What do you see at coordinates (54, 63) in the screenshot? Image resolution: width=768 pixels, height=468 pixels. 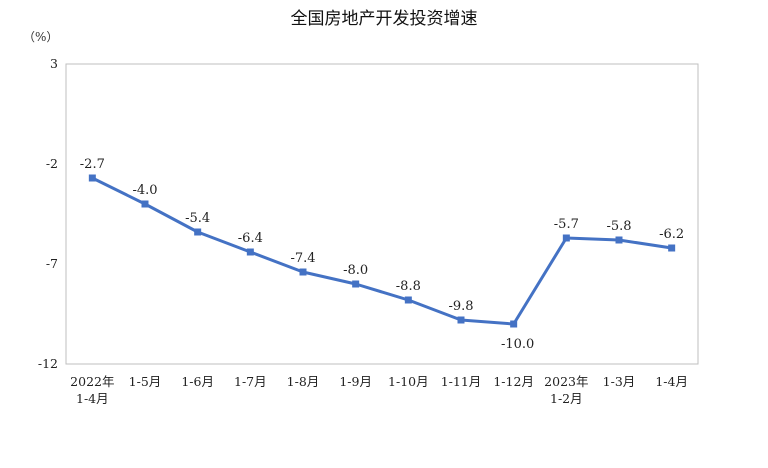 I see `y-tick-label: 3` at bounding box center [54, 63].